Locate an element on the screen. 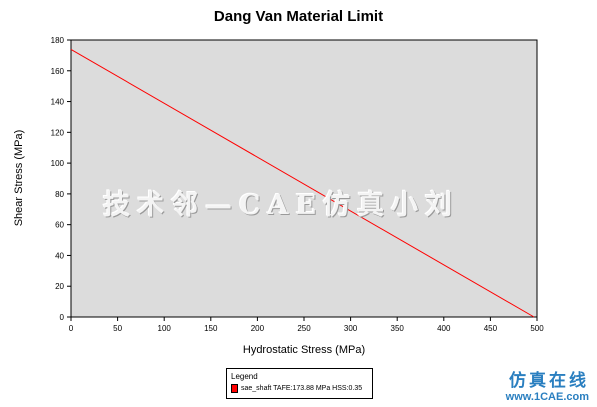 The image size is (597, 407). y-tick-label: 40 is located at coordinates (59, 255).